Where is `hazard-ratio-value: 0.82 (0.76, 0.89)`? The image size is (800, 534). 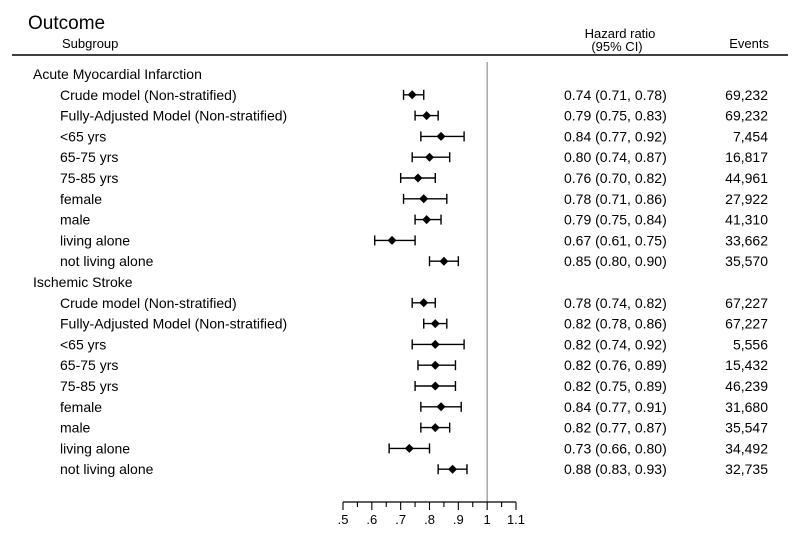 hazard-ratio-value: 0.82 (0.76, 0.89) is located at coordinates (615, 365).